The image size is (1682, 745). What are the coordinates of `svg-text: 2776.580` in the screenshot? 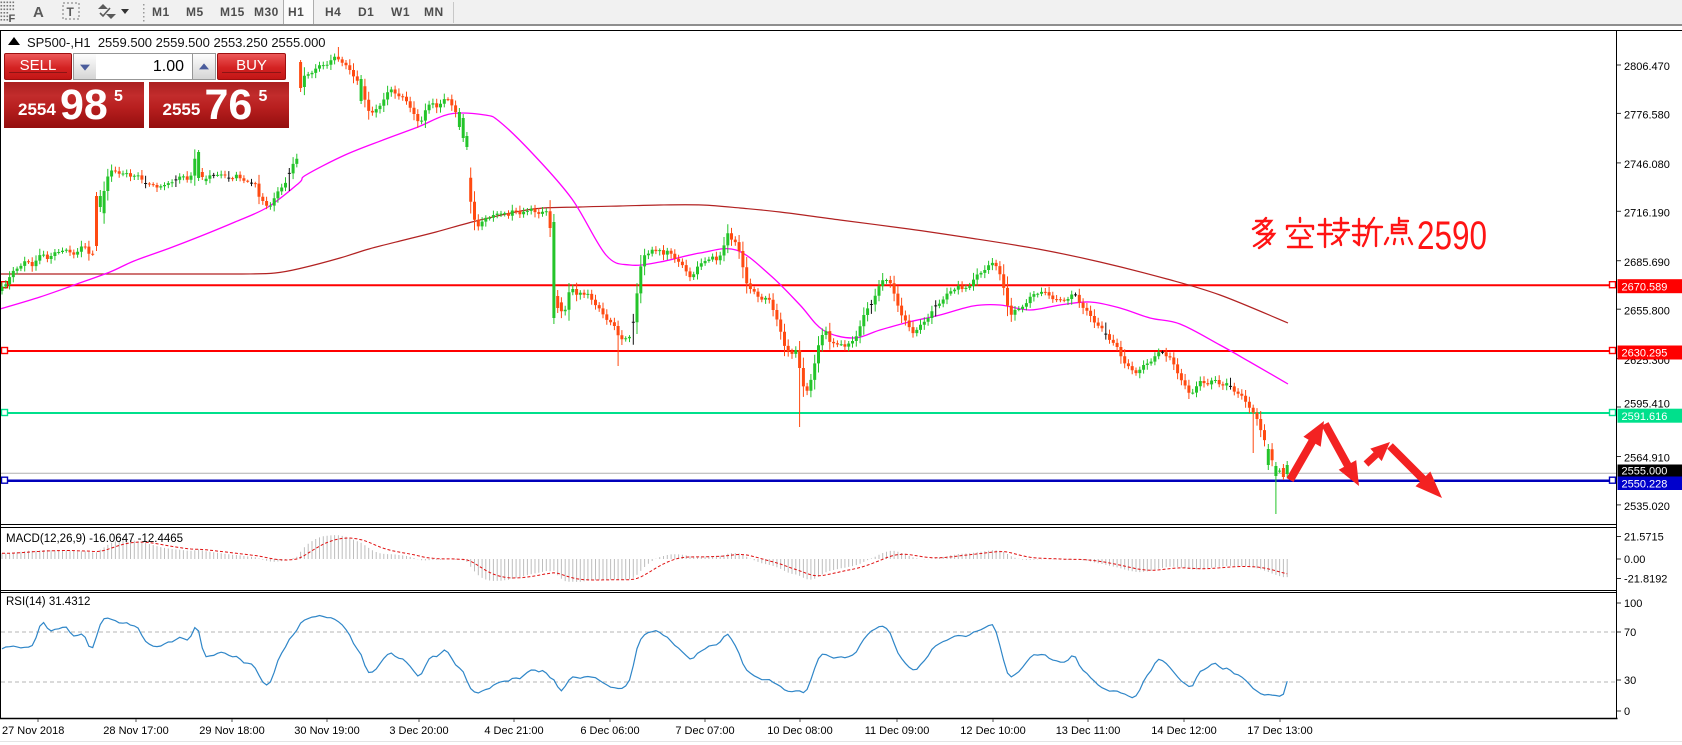 It's located at (1647, 116).